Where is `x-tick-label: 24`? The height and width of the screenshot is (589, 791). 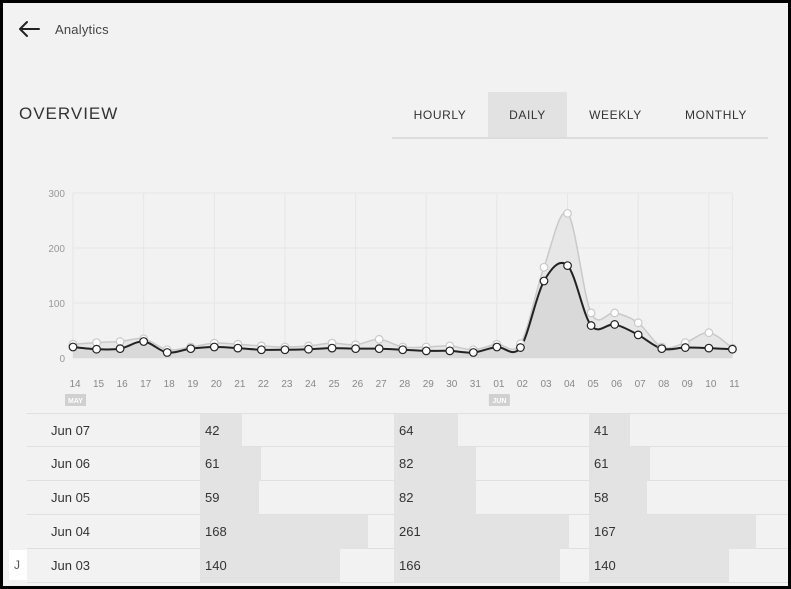 x-tick-label: 24 is located at coordinates (311, 384).